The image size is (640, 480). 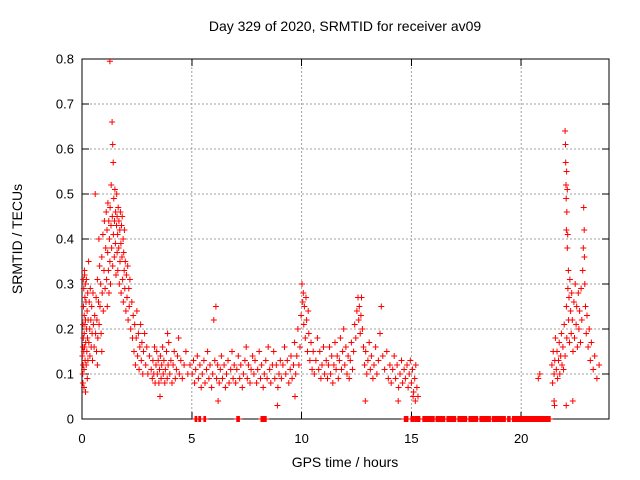 I want to click on y-tick-label: 0.7, so click(x=65, y=104).